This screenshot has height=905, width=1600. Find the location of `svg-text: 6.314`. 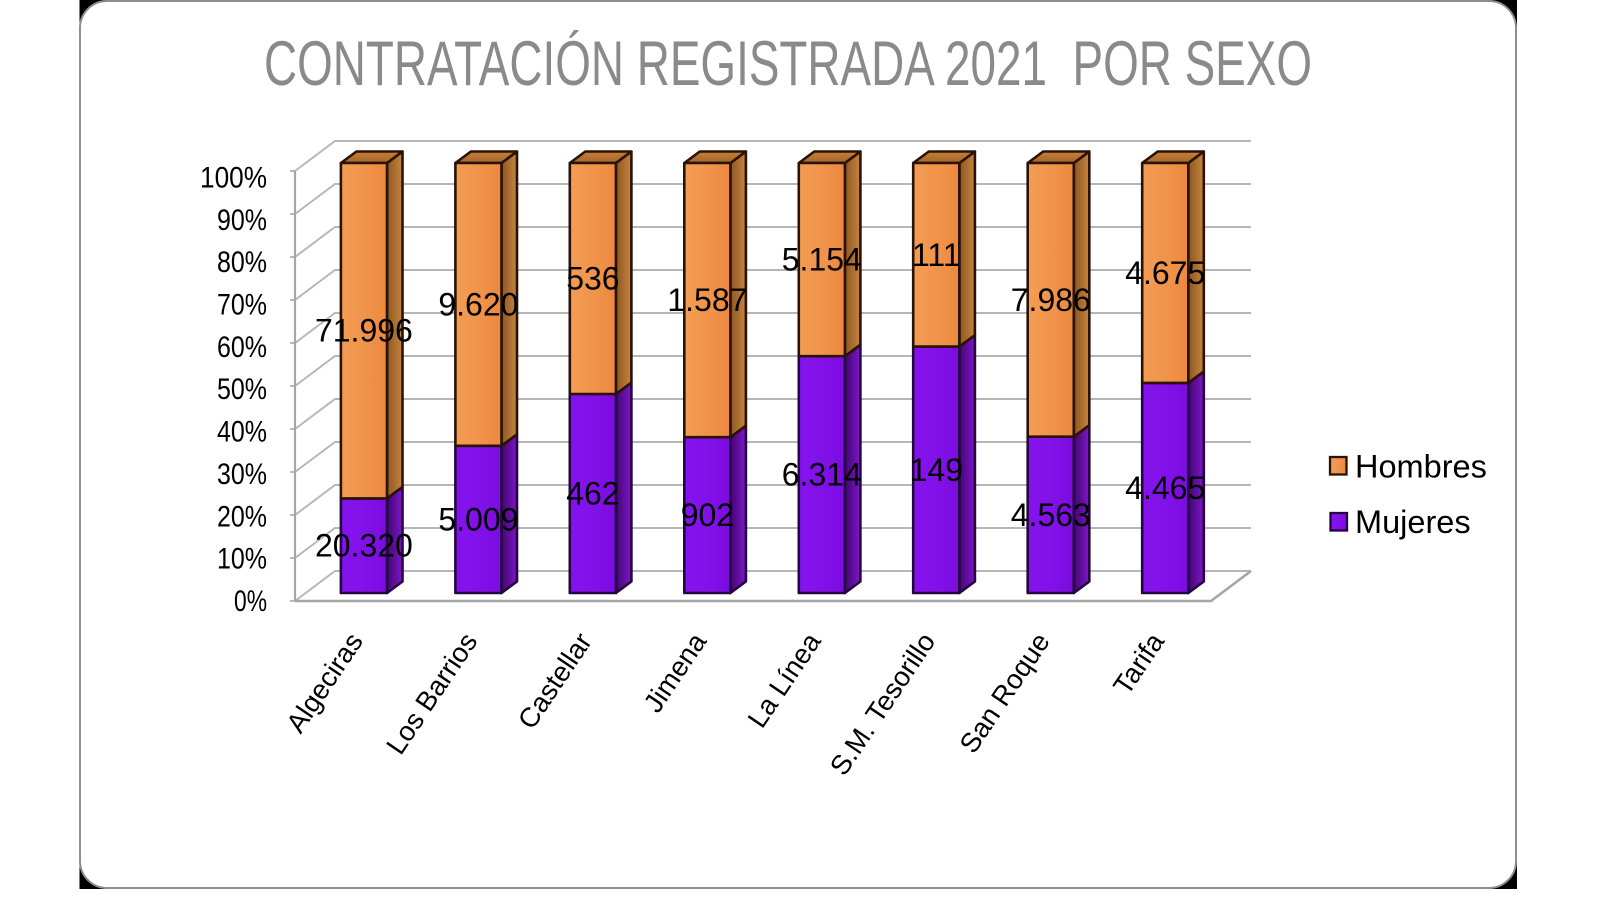

svg-text: 6.314 is located at coordinates (822, 475).